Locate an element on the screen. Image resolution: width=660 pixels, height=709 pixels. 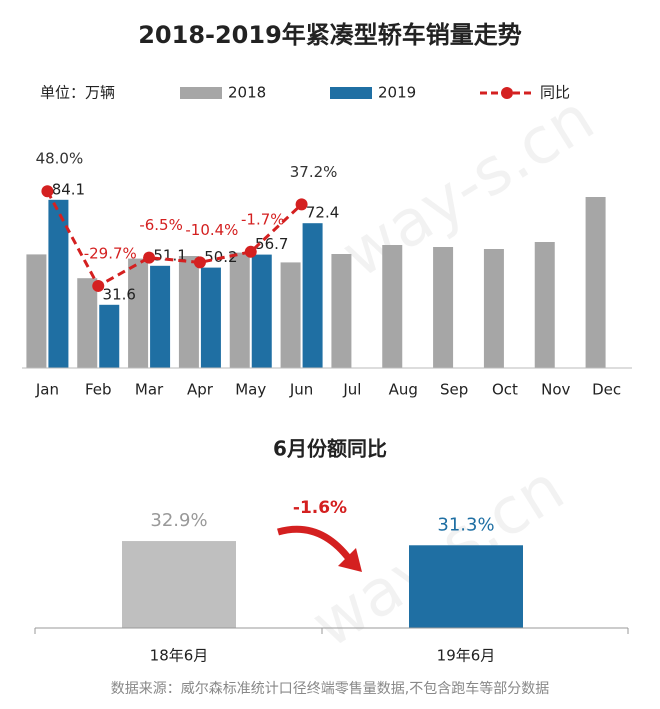
yoy-label: -29.7% is located at coordinates (110, 253).